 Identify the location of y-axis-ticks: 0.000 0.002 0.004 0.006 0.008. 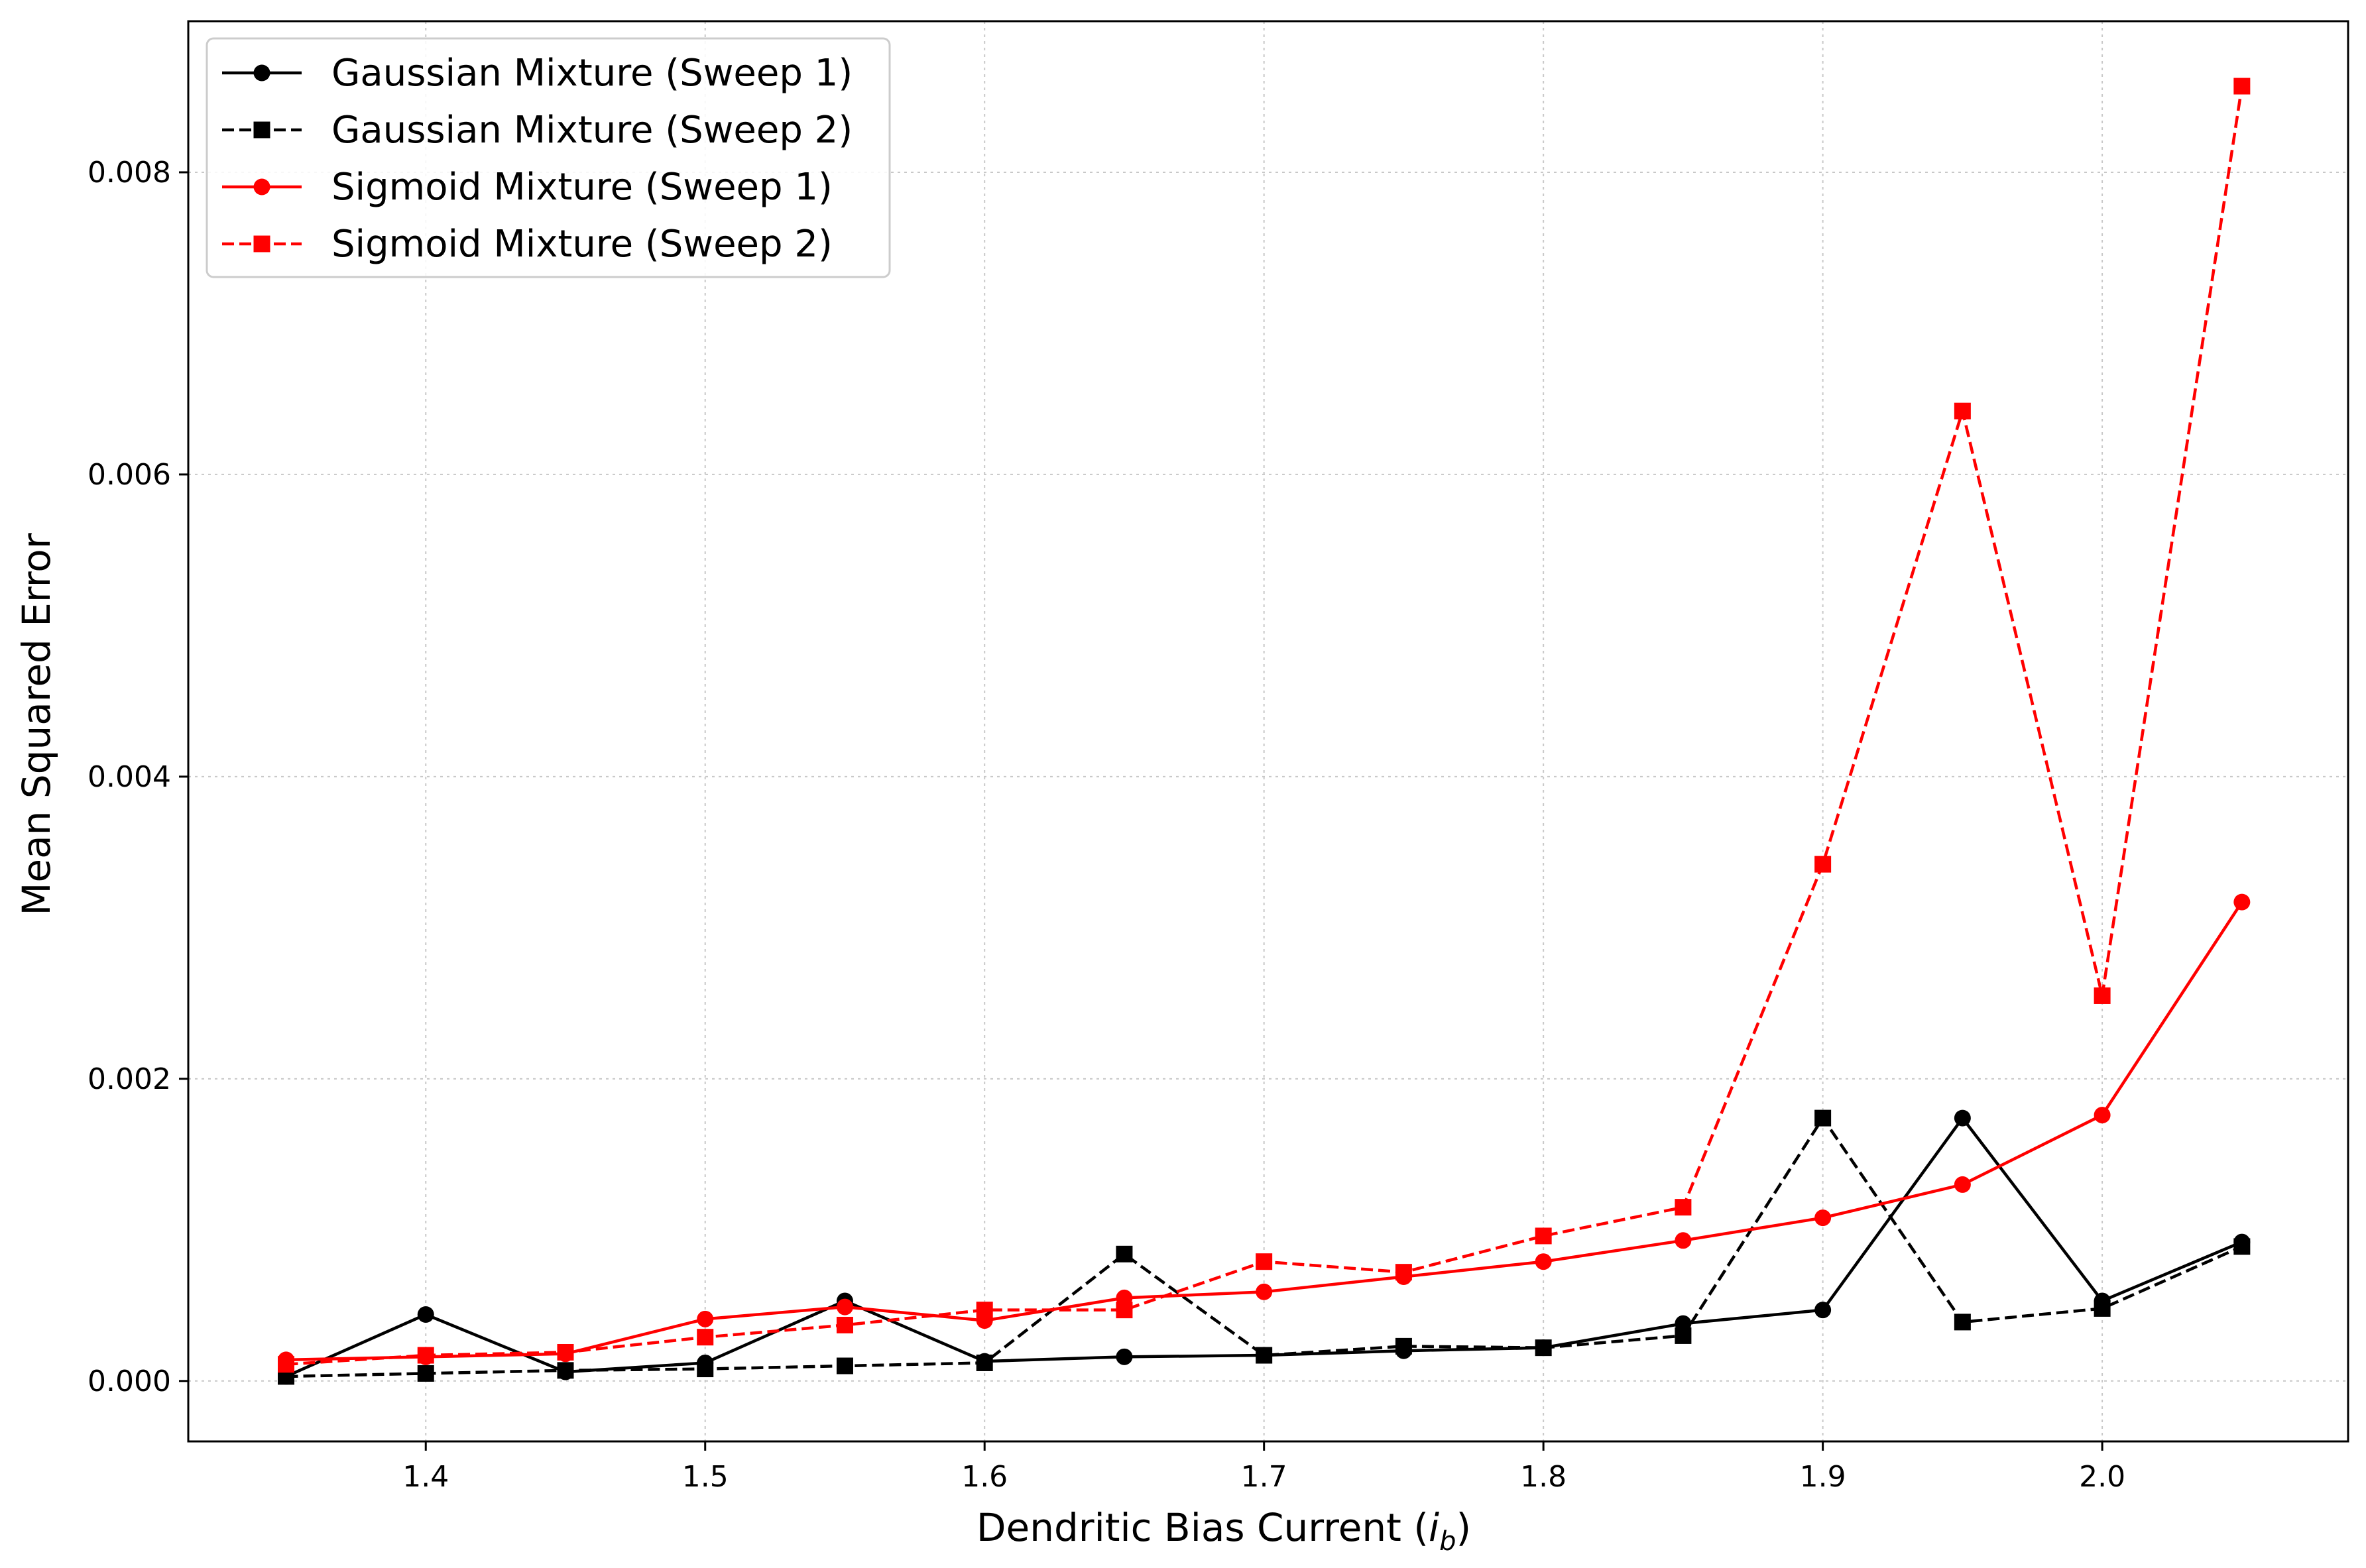
(138, 777).